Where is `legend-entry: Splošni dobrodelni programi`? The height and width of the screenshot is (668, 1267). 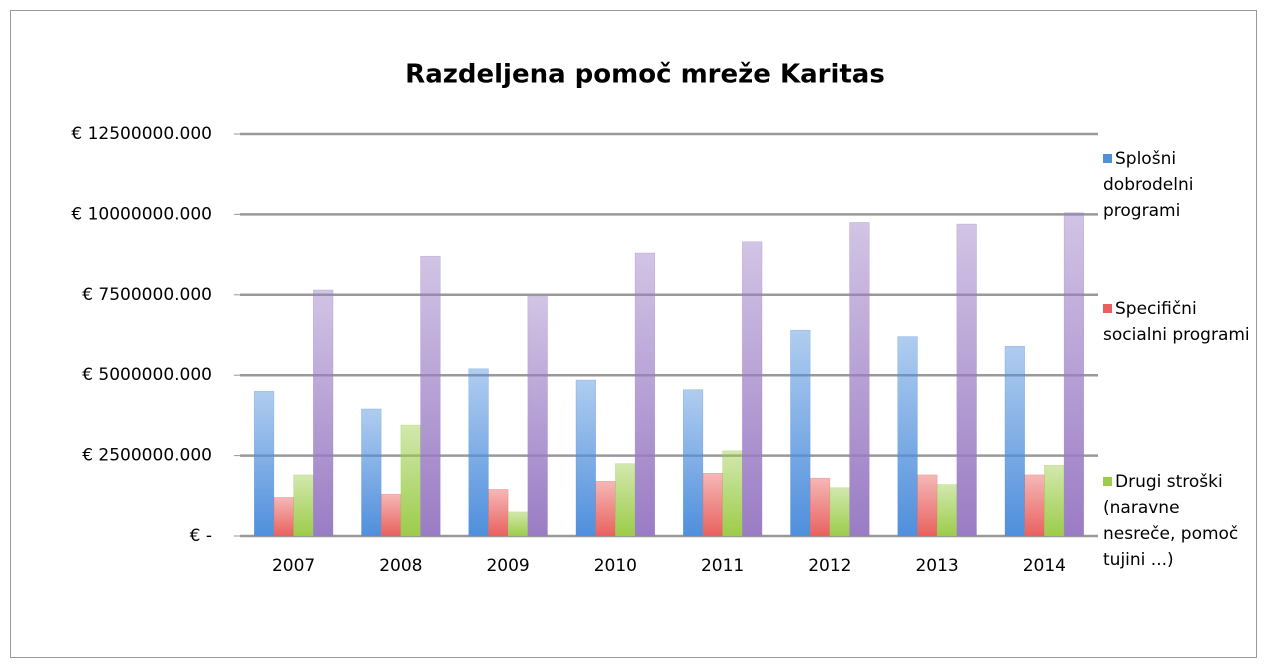 legend-entry: Splošni dobrodelni programi is located at coordinates (1178, 185).